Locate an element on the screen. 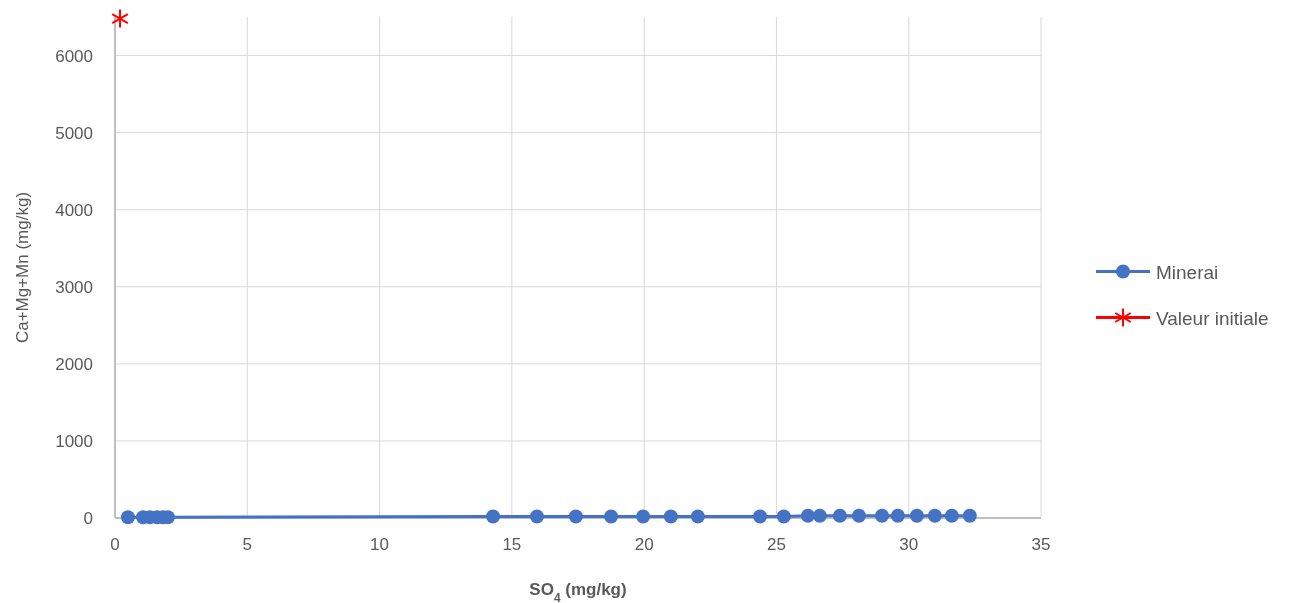 This screenshot has height=603, width=1295. x-axis-title: SO$_{4}$ (mg/kg) is located at coordinates (578, 591).